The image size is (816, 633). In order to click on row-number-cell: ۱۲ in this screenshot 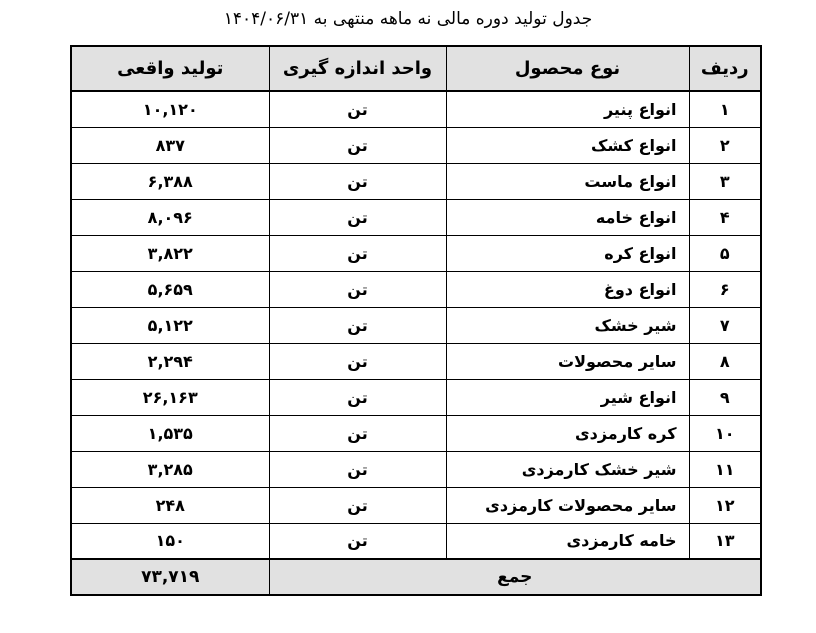, I will do `click(725, 505)`.